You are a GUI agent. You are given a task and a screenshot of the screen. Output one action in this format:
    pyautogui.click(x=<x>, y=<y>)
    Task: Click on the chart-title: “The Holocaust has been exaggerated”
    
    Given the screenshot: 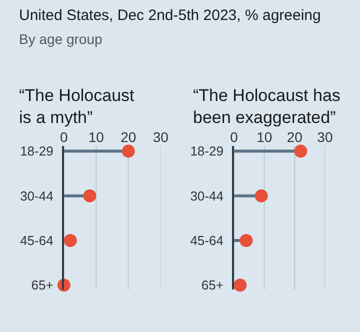 What is the action you would take?
    pyautogui.click(x=266, y=107)
    